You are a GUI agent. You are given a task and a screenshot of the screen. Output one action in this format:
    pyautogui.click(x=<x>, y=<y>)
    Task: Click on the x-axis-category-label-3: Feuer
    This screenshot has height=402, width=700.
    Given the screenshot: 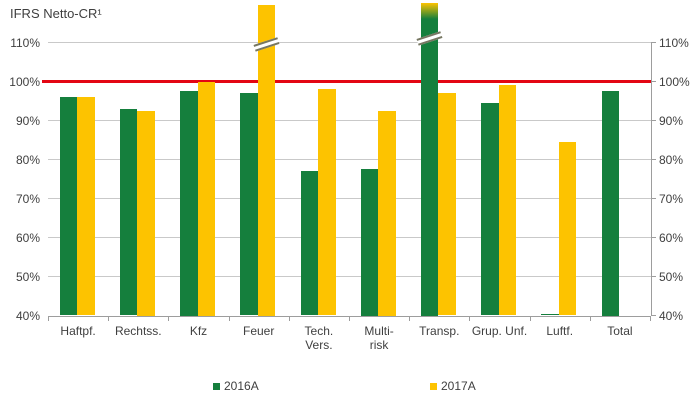 What is the action you would take?
    pyautogui.click(x=259, y=331)
    